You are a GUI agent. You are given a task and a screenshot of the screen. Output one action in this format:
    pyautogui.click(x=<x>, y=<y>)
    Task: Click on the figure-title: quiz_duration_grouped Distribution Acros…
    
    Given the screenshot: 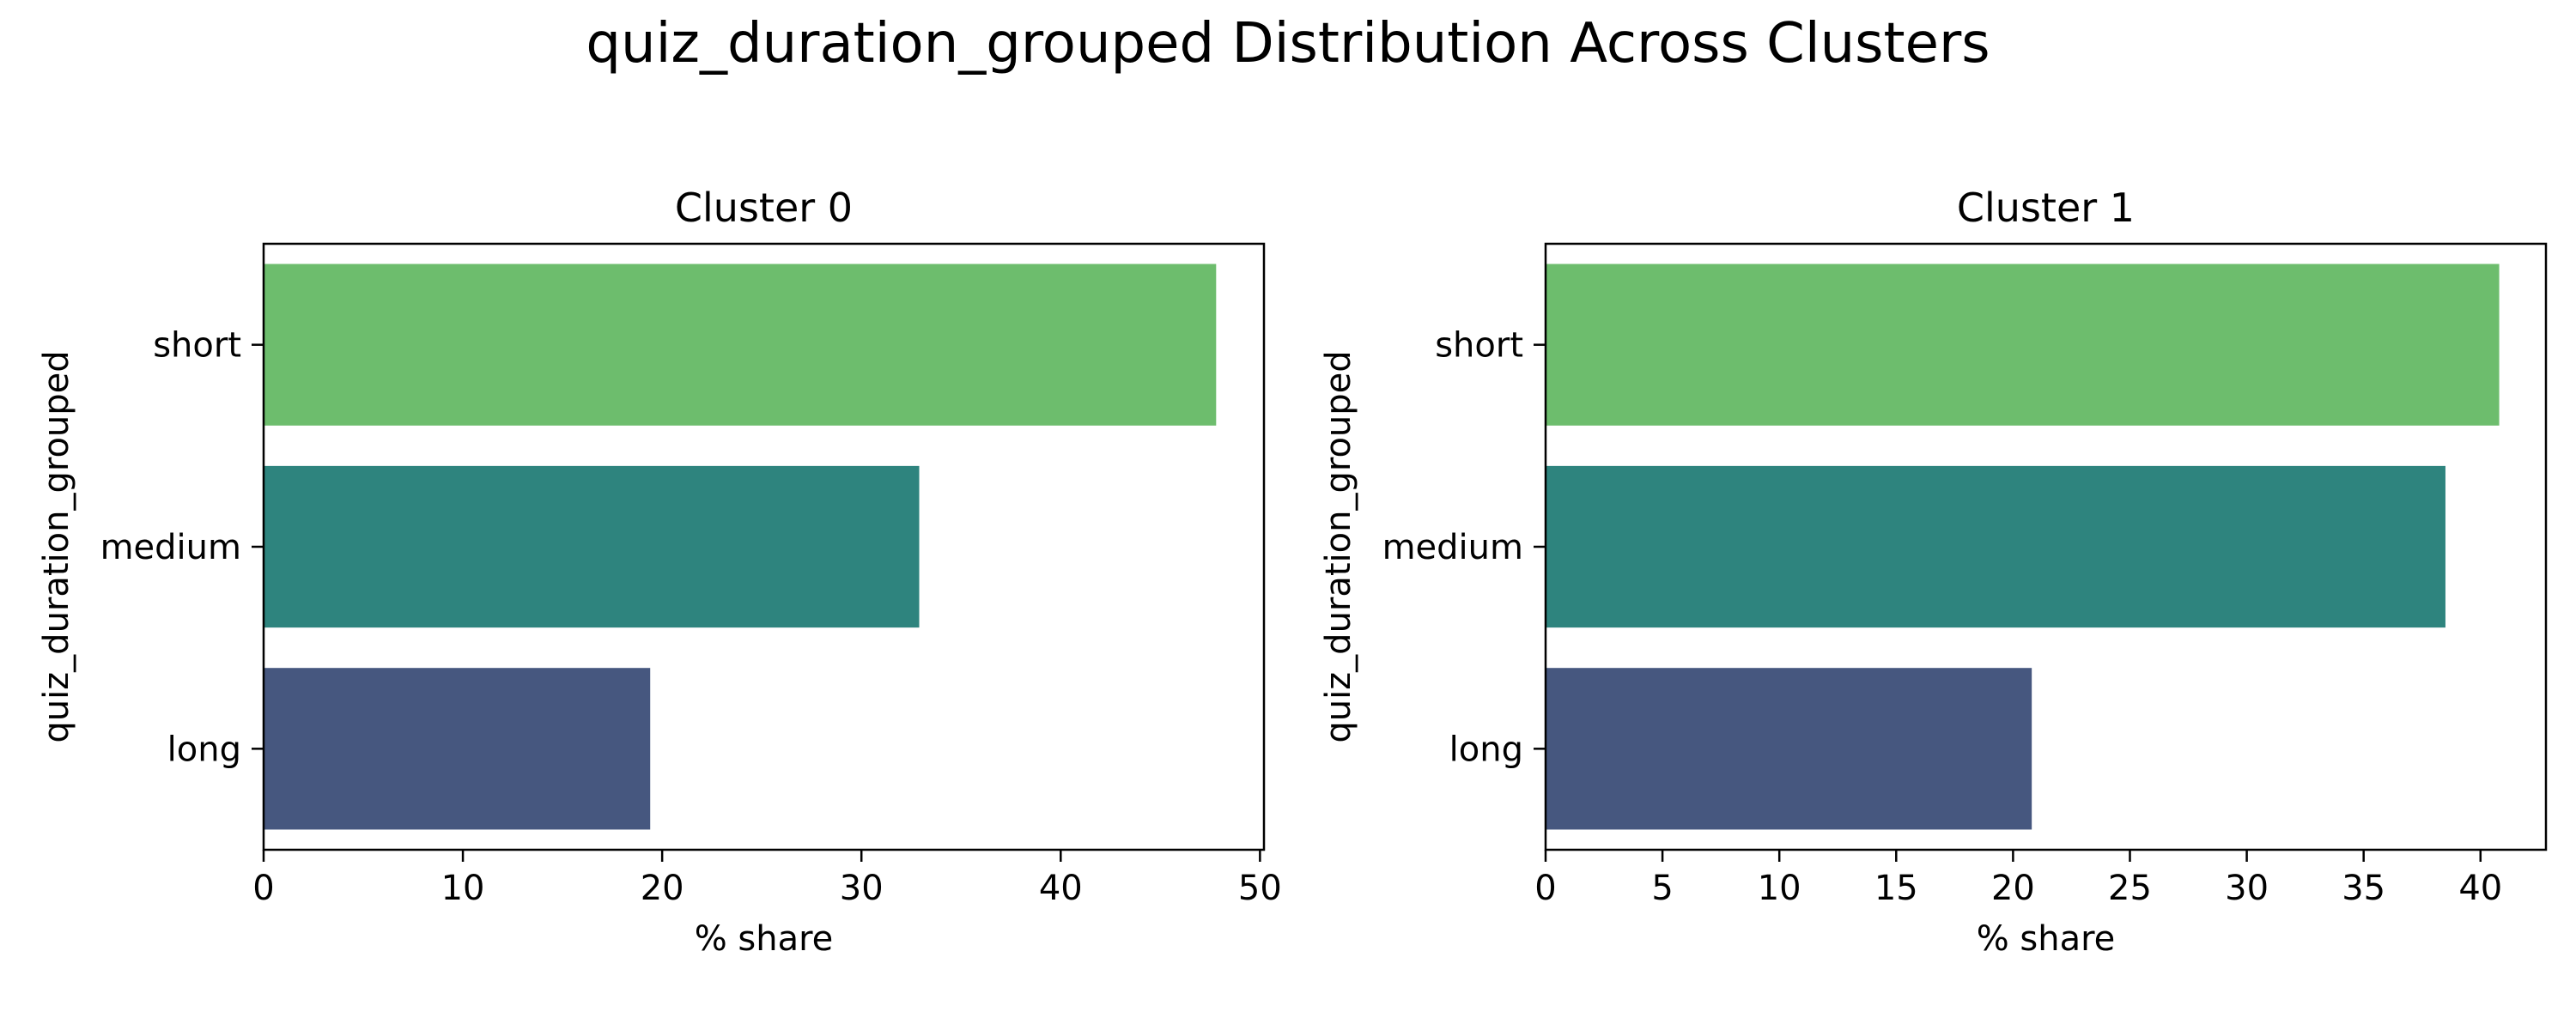 What is the action you would take?
    pyautogui.click(x=1288, y=44)
    